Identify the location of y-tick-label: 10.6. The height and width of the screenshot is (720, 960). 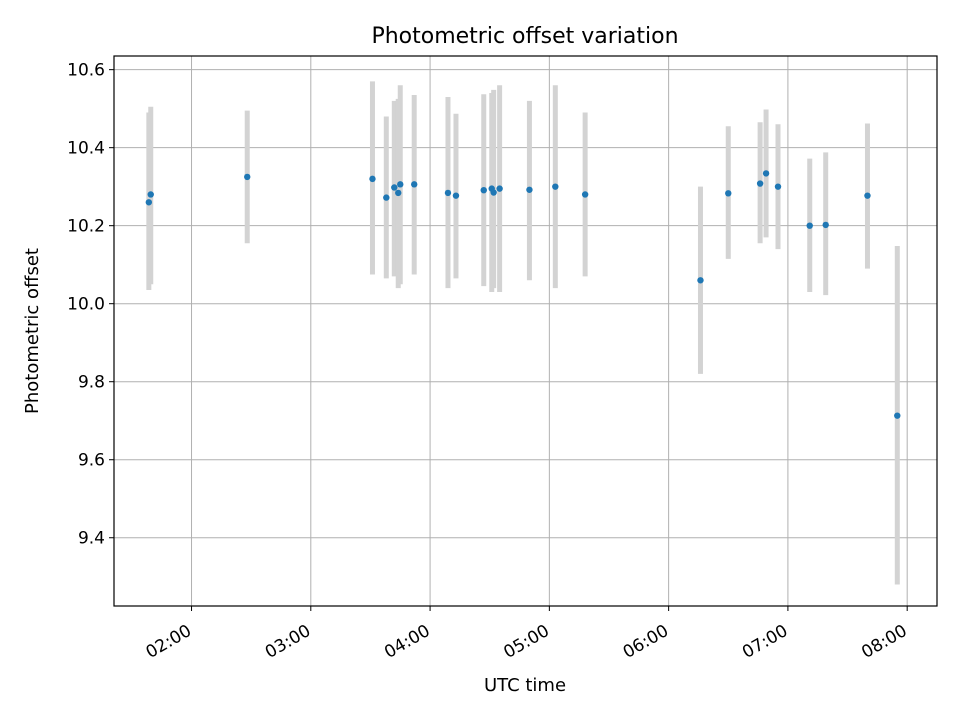
(86, 71).